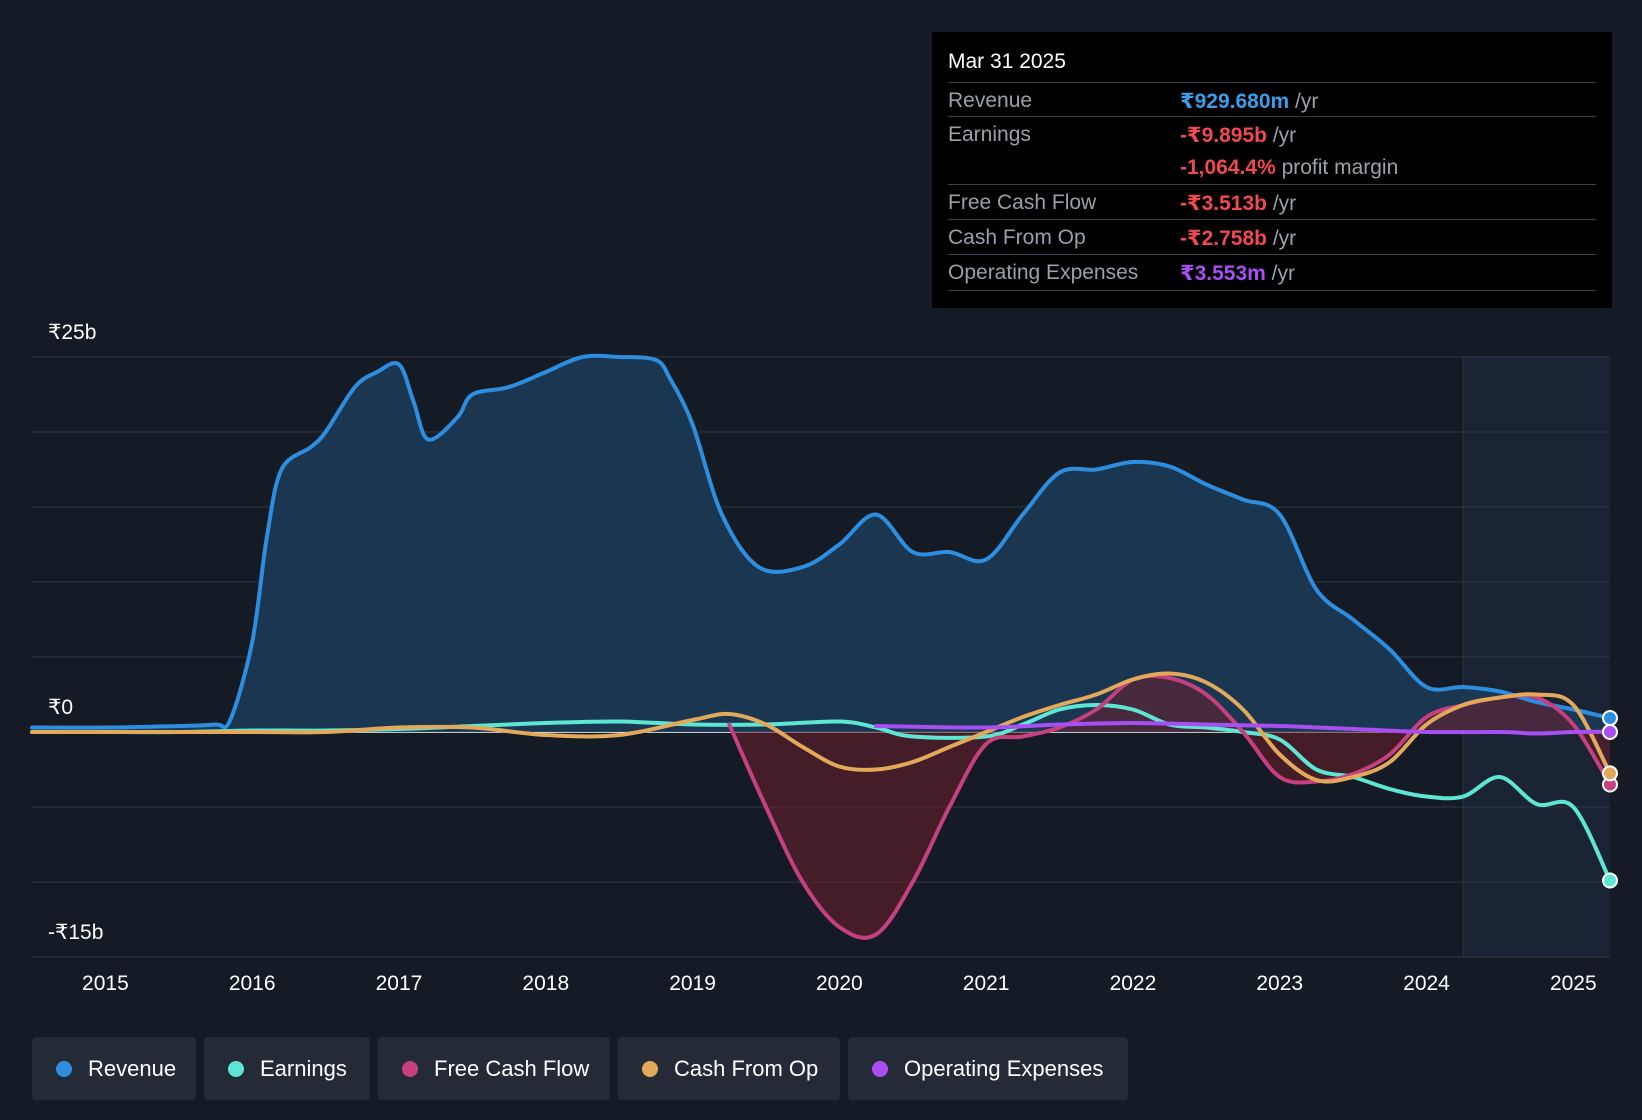 The image size is (1642, 1120). I want to click on x-tick-label: 2015, so click(105, 983).